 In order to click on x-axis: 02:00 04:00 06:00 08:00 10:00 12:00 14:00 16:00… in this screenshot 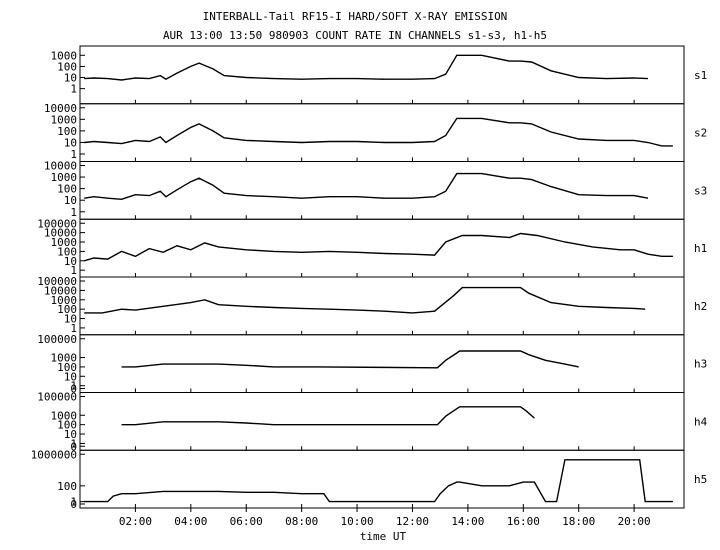, I will do `click(385, 518)`.